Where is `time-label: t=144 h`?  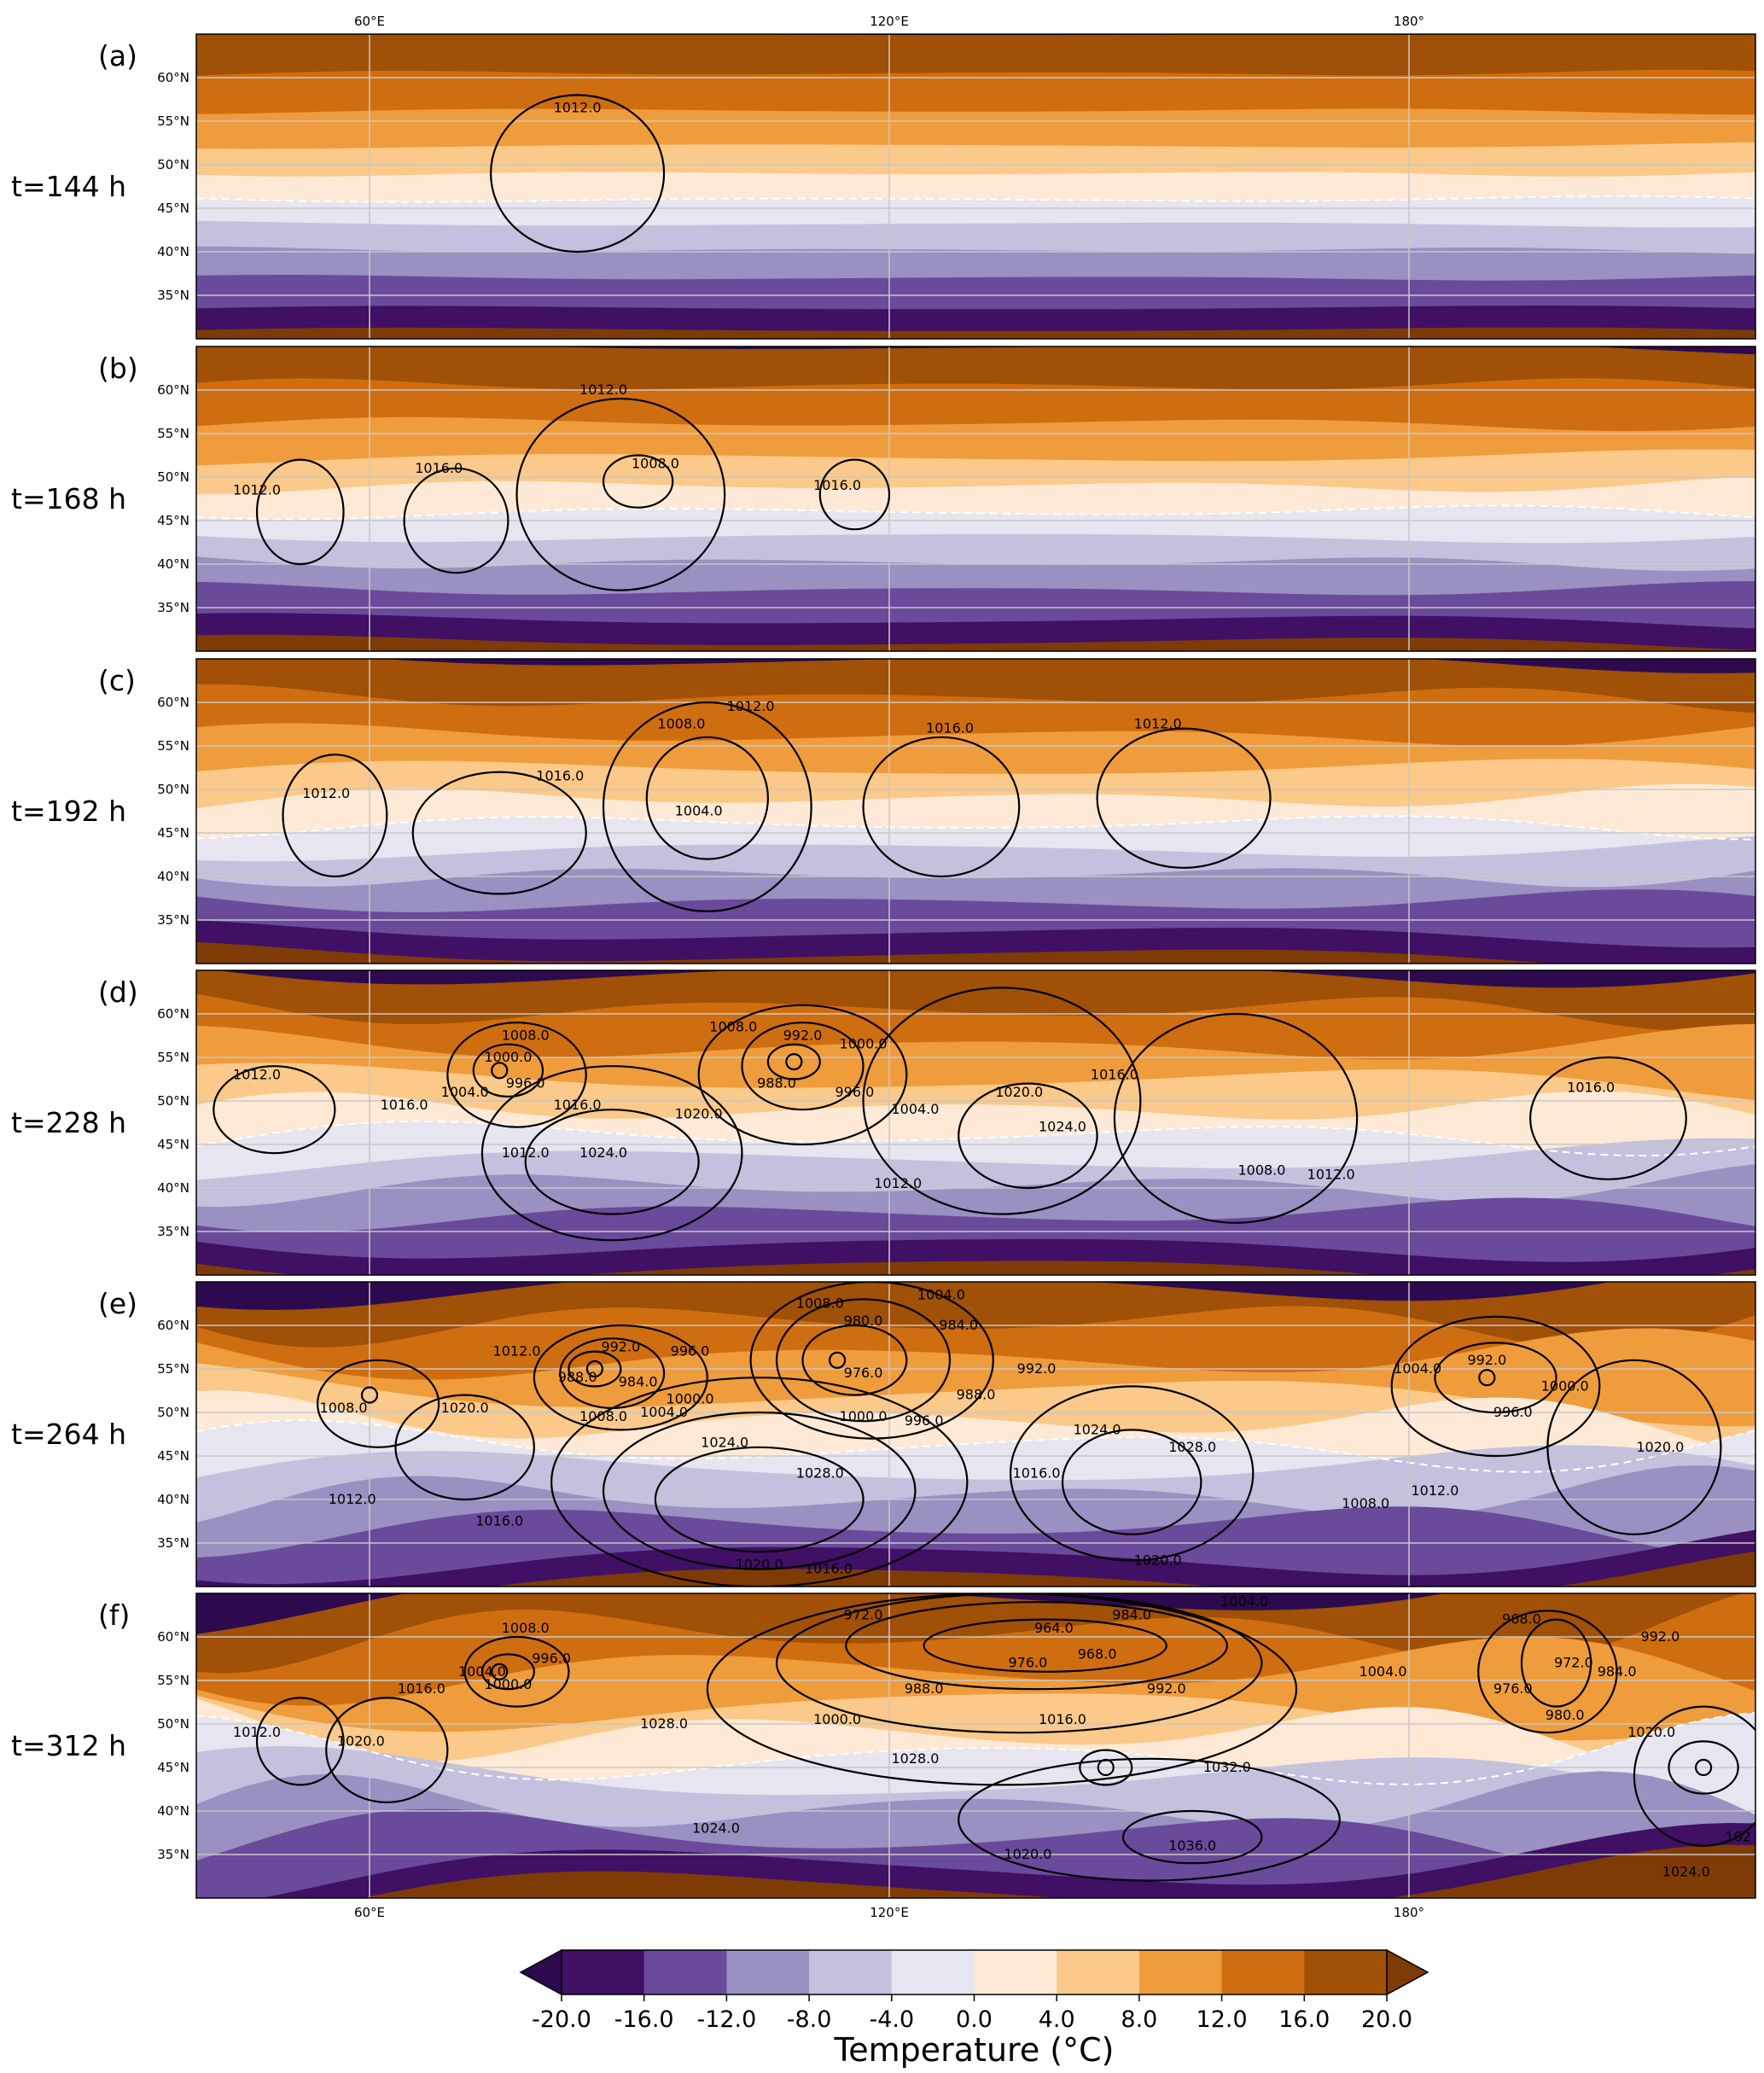 time-label: t=144 h is located at coordinates (68, 186).